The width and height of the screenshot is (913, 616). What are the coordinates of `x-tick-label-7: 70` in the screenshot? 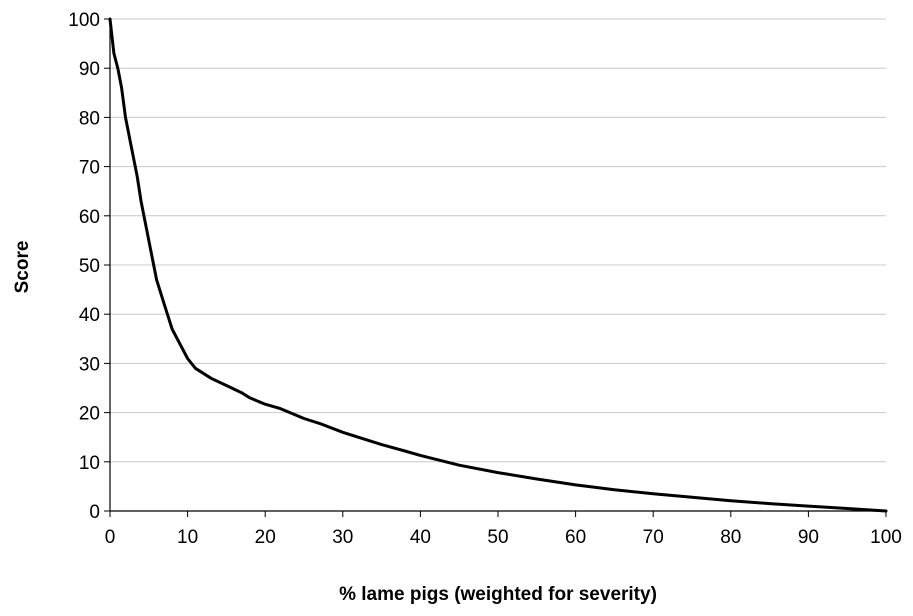 It's located at (653, 537).